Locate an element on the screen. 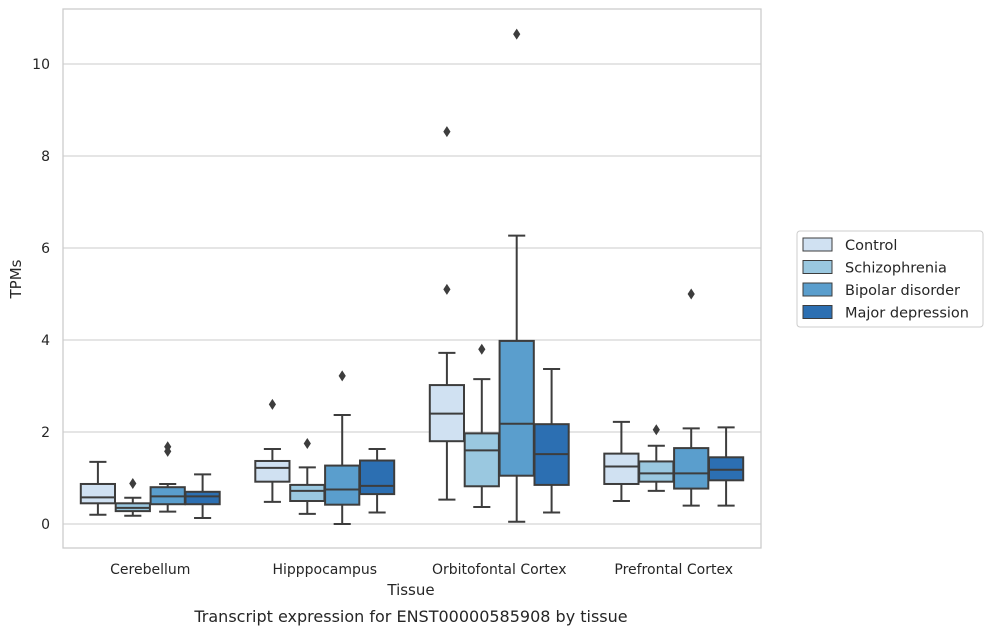 The image size is (992, 634). y-tick-label: 2 is located at coordinates (45, 433).